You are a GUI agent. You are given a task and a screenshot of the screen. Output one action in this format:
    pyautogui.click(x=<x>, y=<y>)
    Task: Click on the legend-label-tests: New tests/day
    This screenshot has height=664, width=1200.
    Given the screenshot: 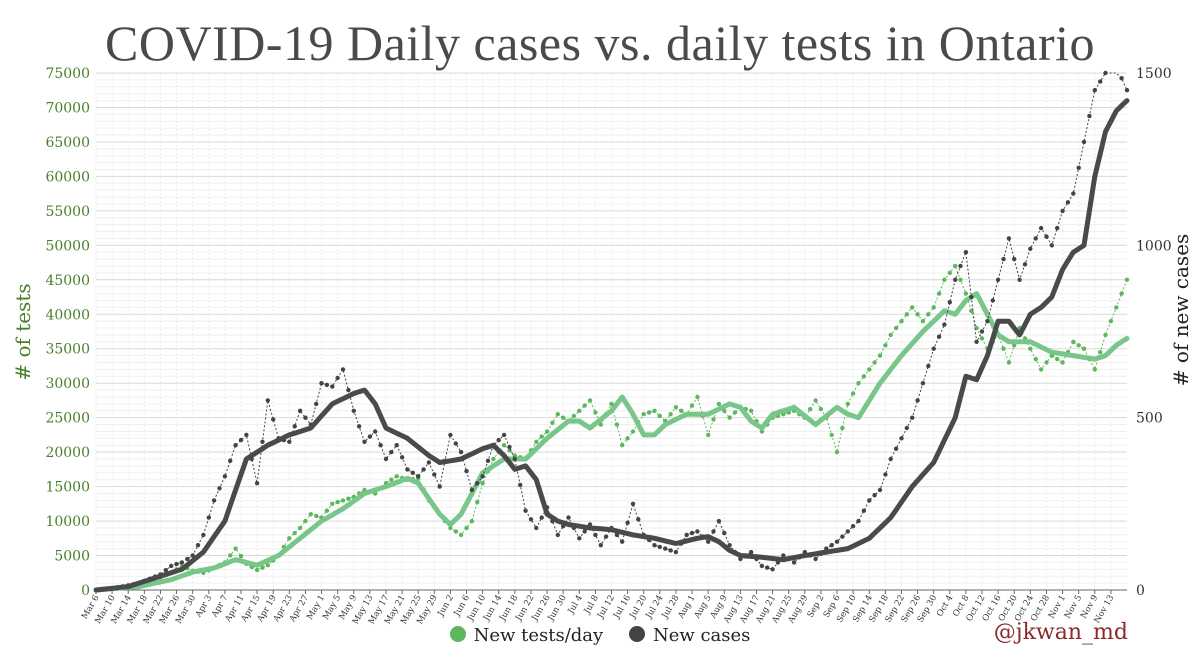 What is the action you would take?
    pyautogui.click(x=538, y=635)
    